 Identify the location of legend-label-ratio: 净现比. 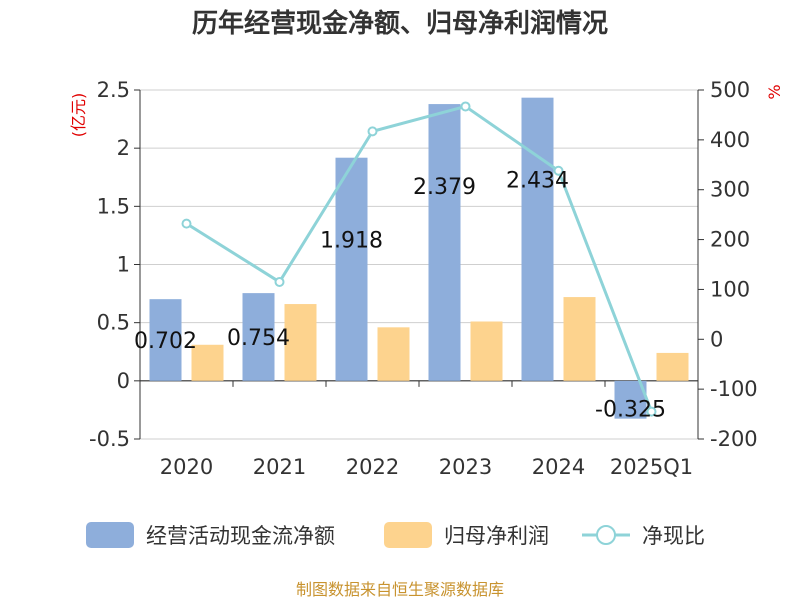
(673, 536).